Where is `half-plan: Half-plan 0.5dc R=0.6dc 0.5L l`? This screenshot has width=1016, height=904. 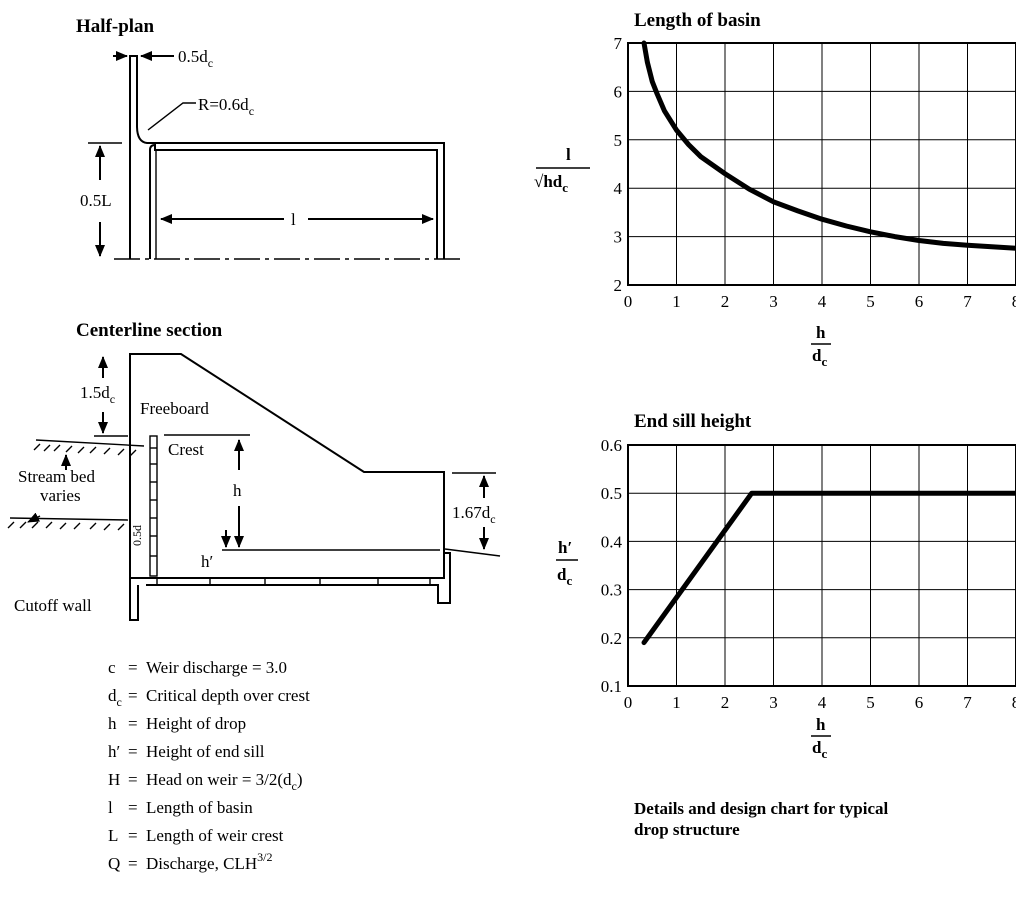
half-plan: Half-plan 0.5dc R=0.6dc 0.5L l is located at coordinates (269, 138).